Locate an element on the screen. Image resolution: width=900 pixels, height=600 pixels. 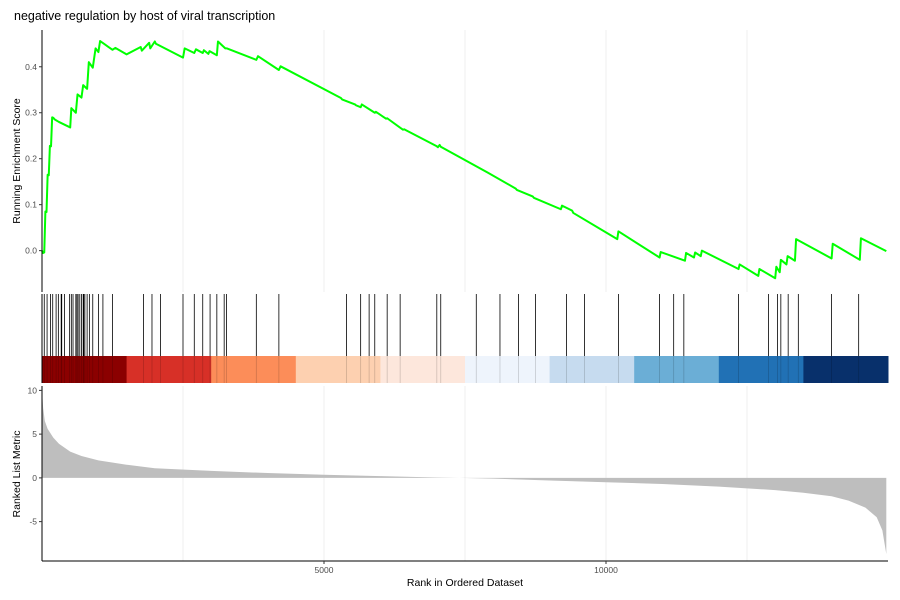
x-axis-title: Rank in Ordered Dataset is located at coordinates (465, 583).